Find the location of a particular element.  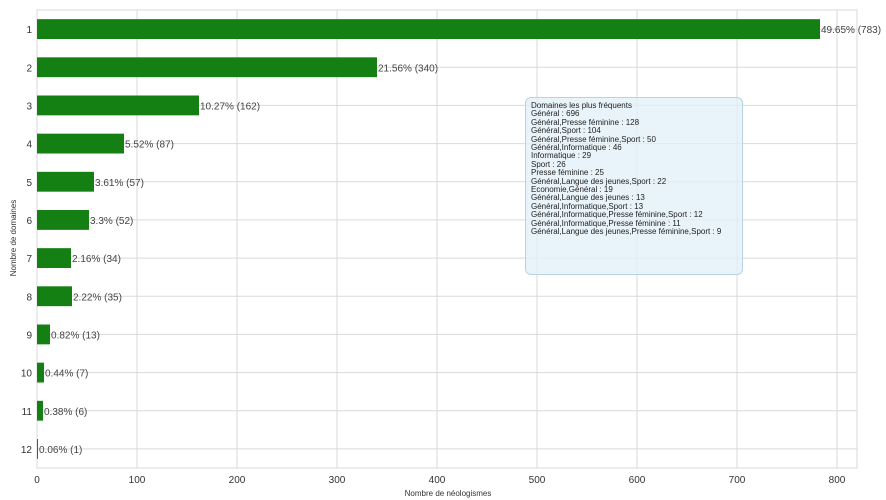

annotation-line: Informatique : 29 is located at coordinates (561, 156).